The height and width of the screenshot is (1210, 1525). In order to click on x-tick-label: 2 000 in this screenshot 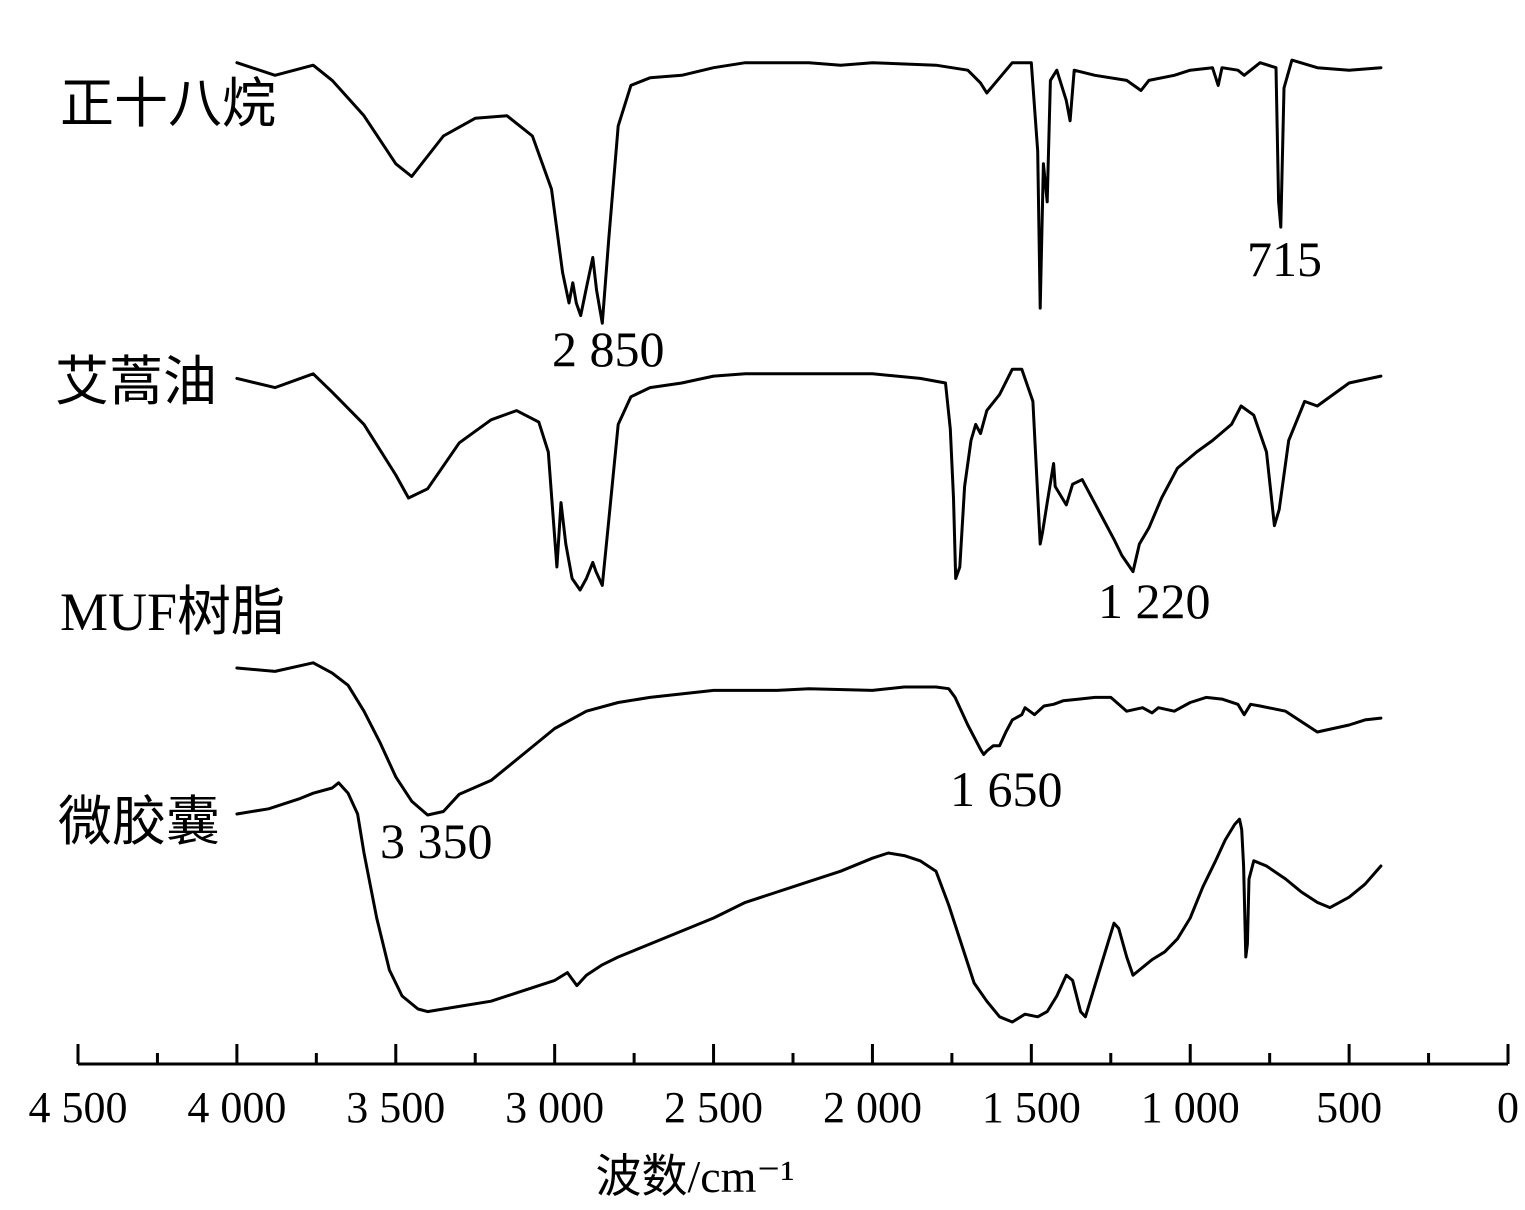, I will do `click(872, 1107)`.